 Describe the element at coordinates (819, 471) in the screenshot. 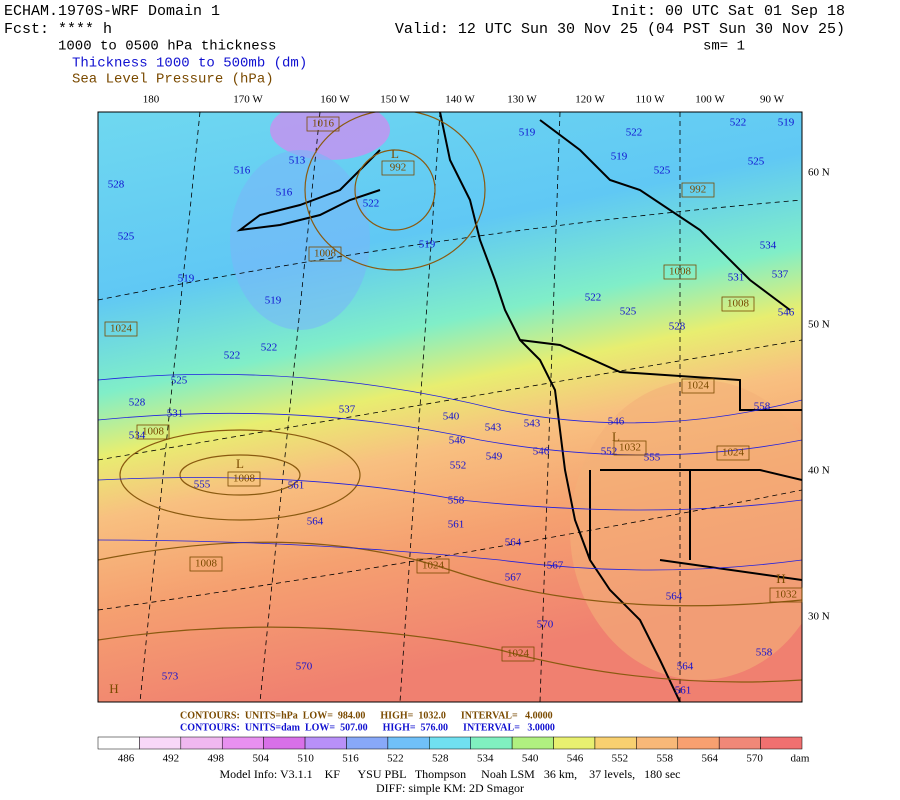

I see `lat-label: 40 N` at that location.